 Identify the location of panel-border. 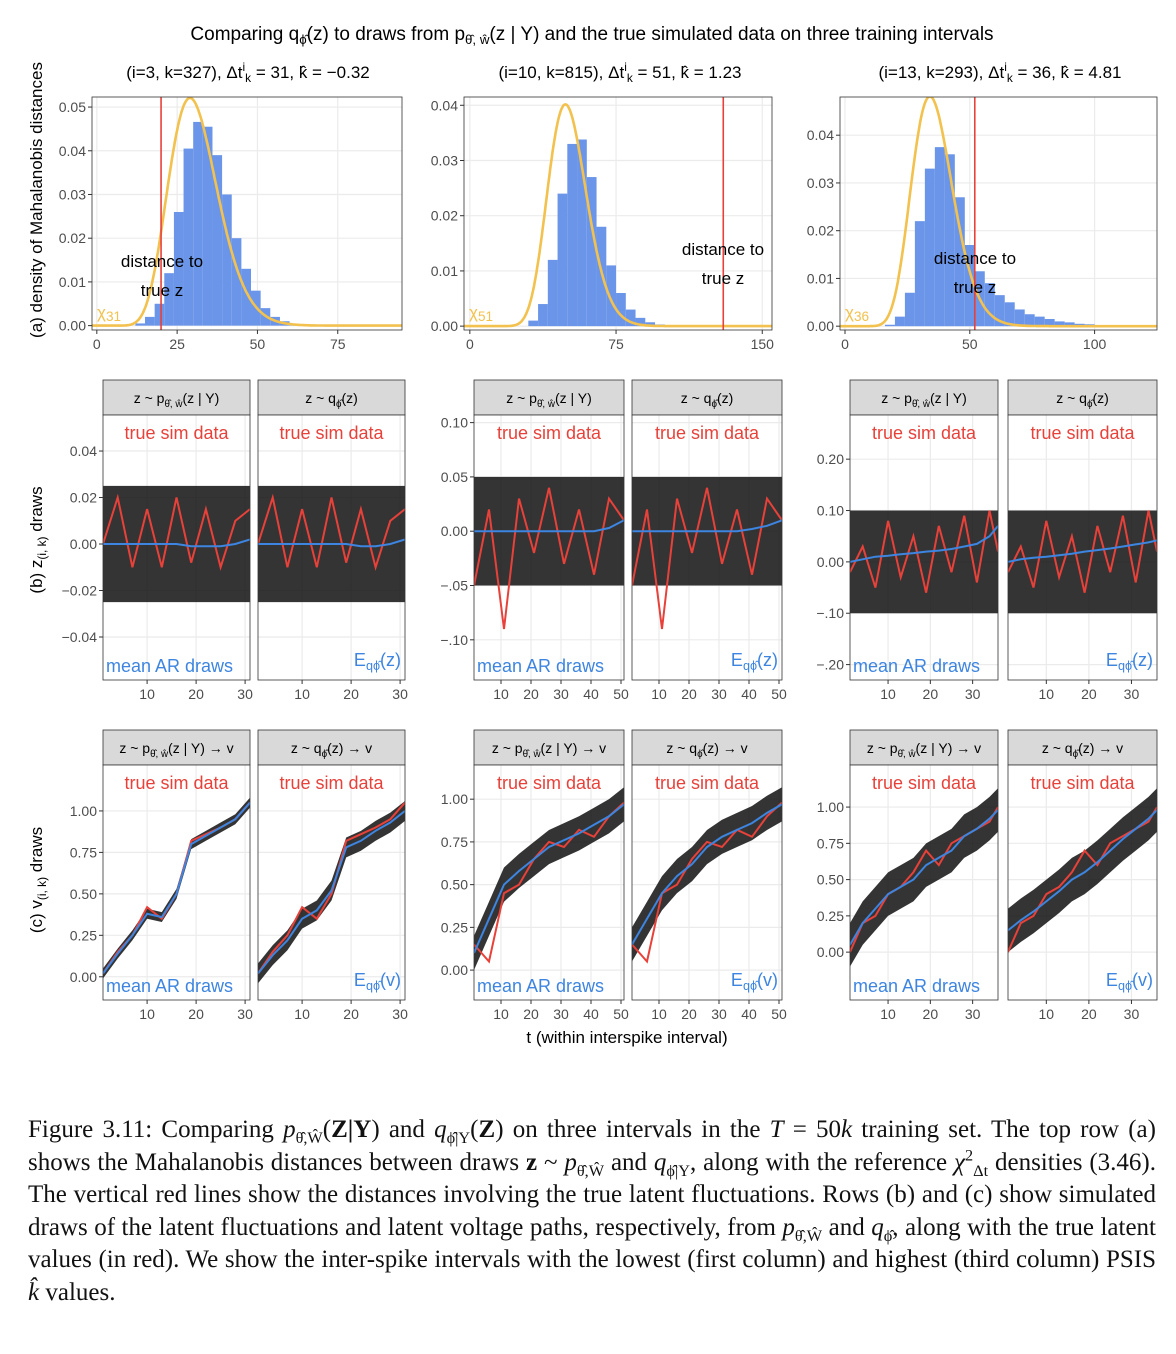
(618, 213).